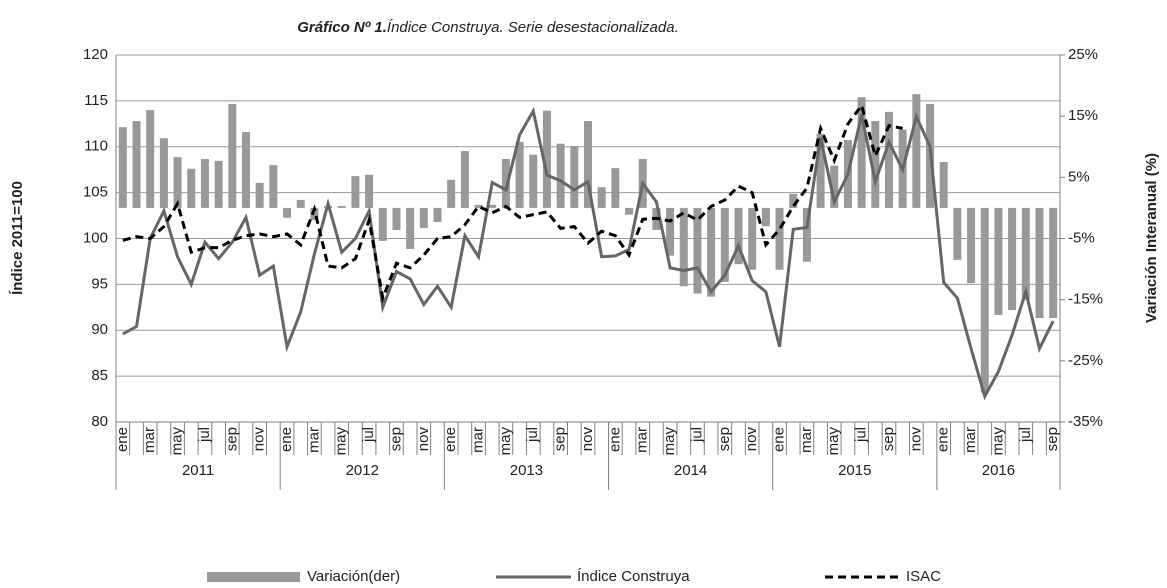  What do you see at coordinates (353, 576) in the screenshot?
I see `legend-label: Variación(der)` at bounding box center [353, 576].